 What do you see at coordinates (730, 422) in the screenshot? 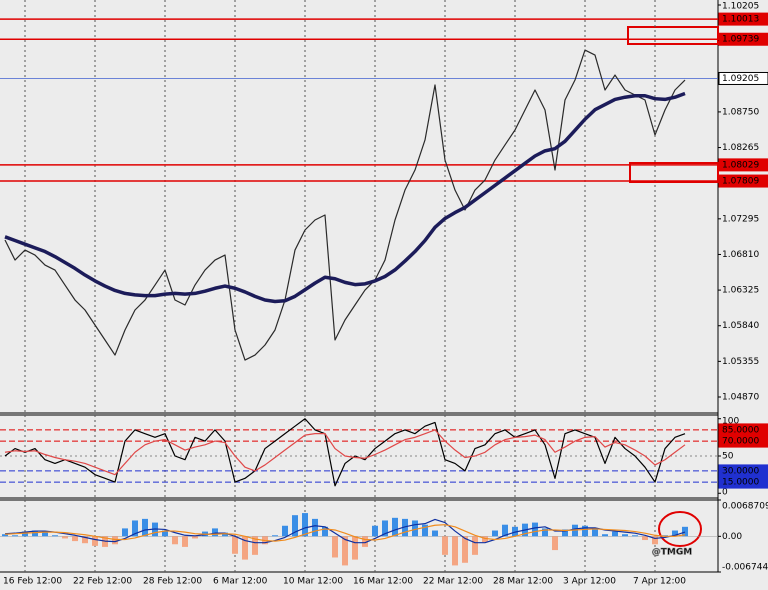
I see `y-tick-label: 100` at bounding box center [730, 422].